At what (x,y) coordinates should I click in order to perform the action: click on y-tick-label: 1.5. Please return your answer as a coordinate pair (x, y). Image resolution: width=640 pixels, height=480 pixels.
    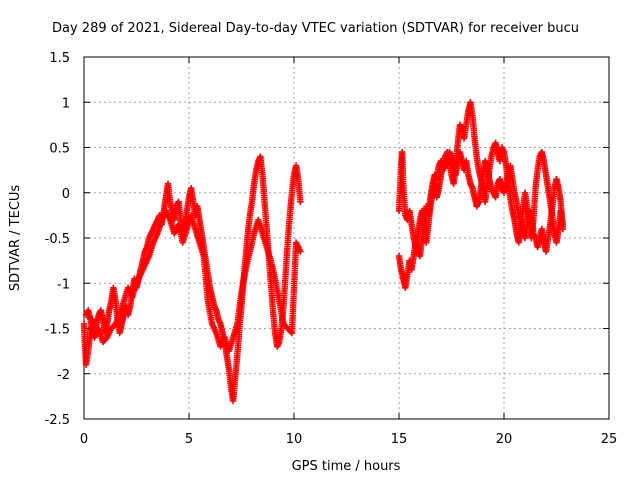
    Looking at the image, I should click on (59, 58).